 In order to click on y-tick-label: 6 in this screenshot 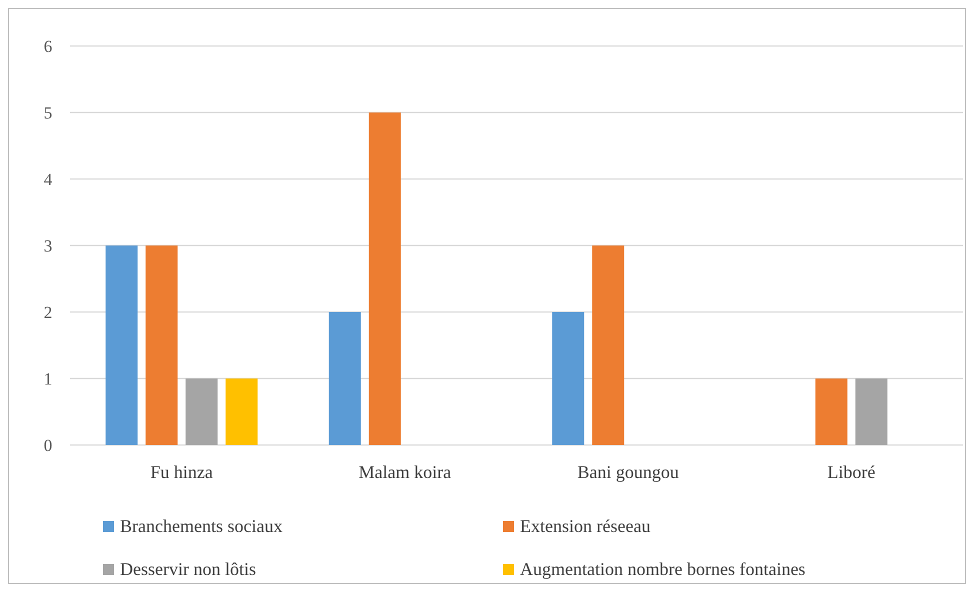, I will do `click(48, 46)`.